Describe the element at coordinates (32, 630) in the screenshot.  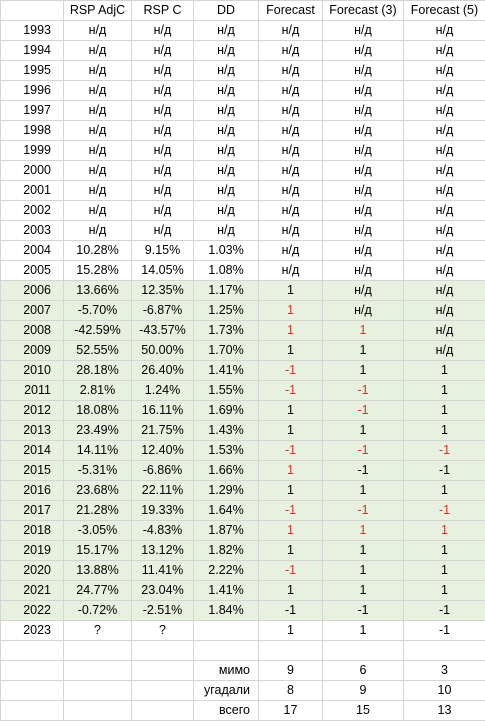
I see `year-cell: 2023` at that location.